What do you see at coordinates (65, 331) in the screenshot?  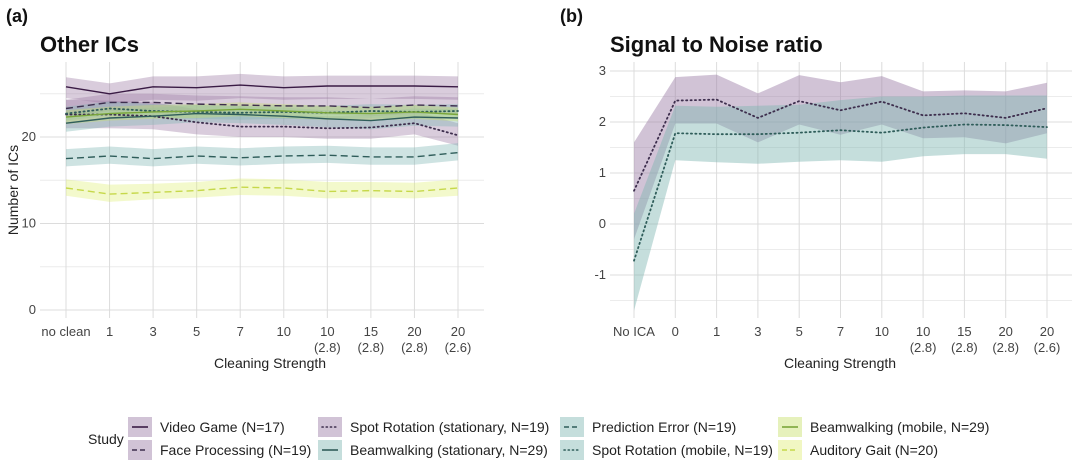 I see `x-tick-label: no clean` at bounding box center [65, 331].